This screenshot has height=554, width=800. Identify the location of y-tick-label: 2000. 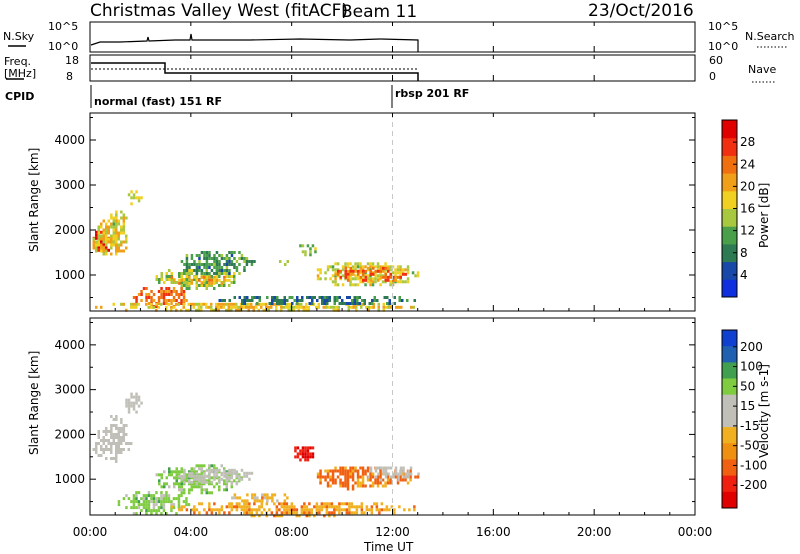
(69, 434).